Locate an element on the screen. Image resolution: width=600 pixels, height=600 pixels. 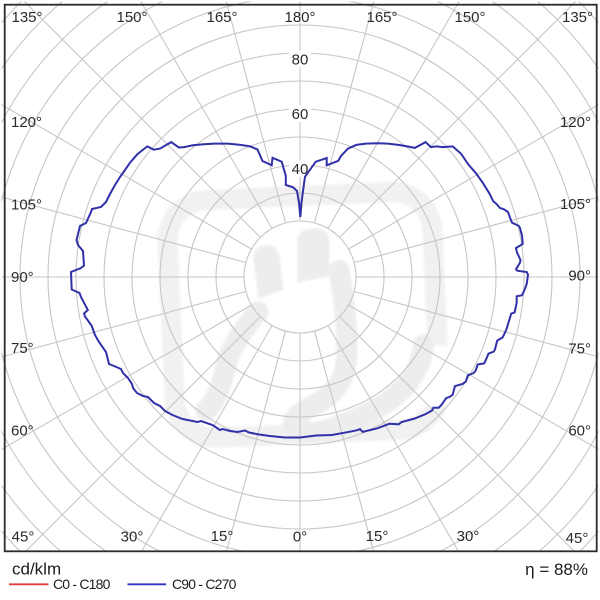
svg-text: 40 is located at coordinates (300, 169).